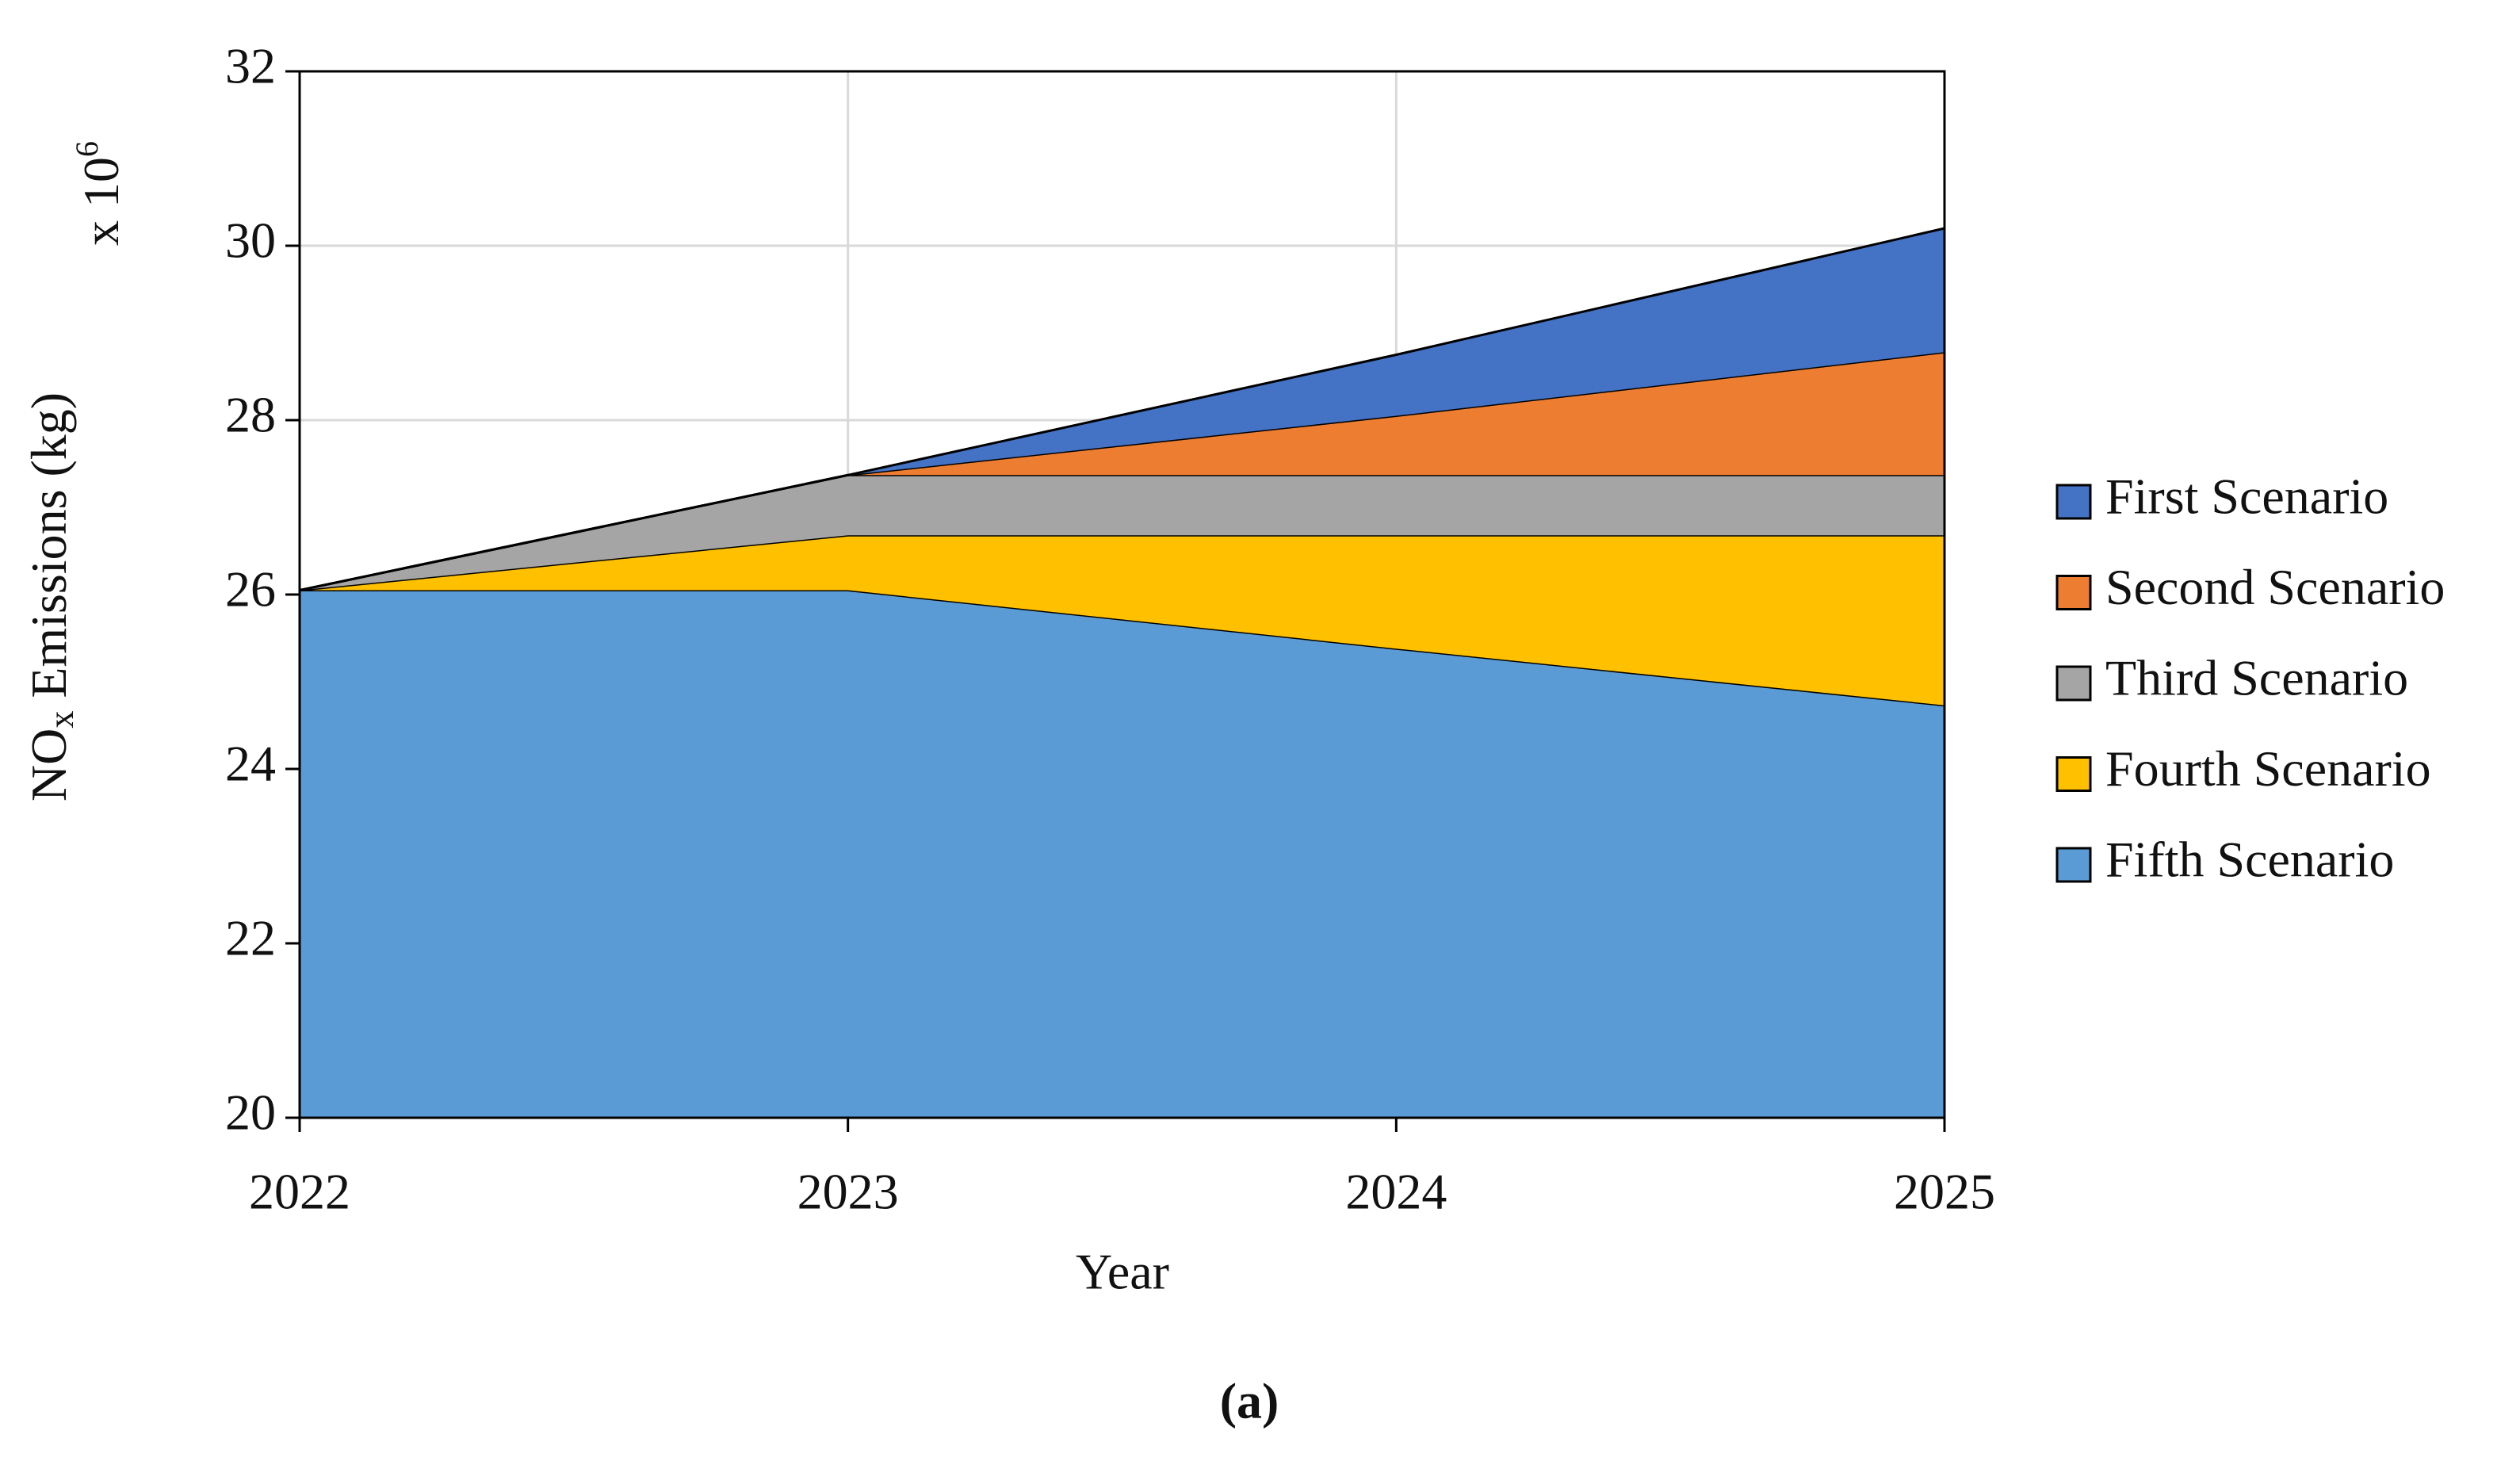 This screenshot has height=1461, width=2520. Describe the element at coordinates (1122, 1272) in the screenshot. I see `x-axis-label: Year` at that location.